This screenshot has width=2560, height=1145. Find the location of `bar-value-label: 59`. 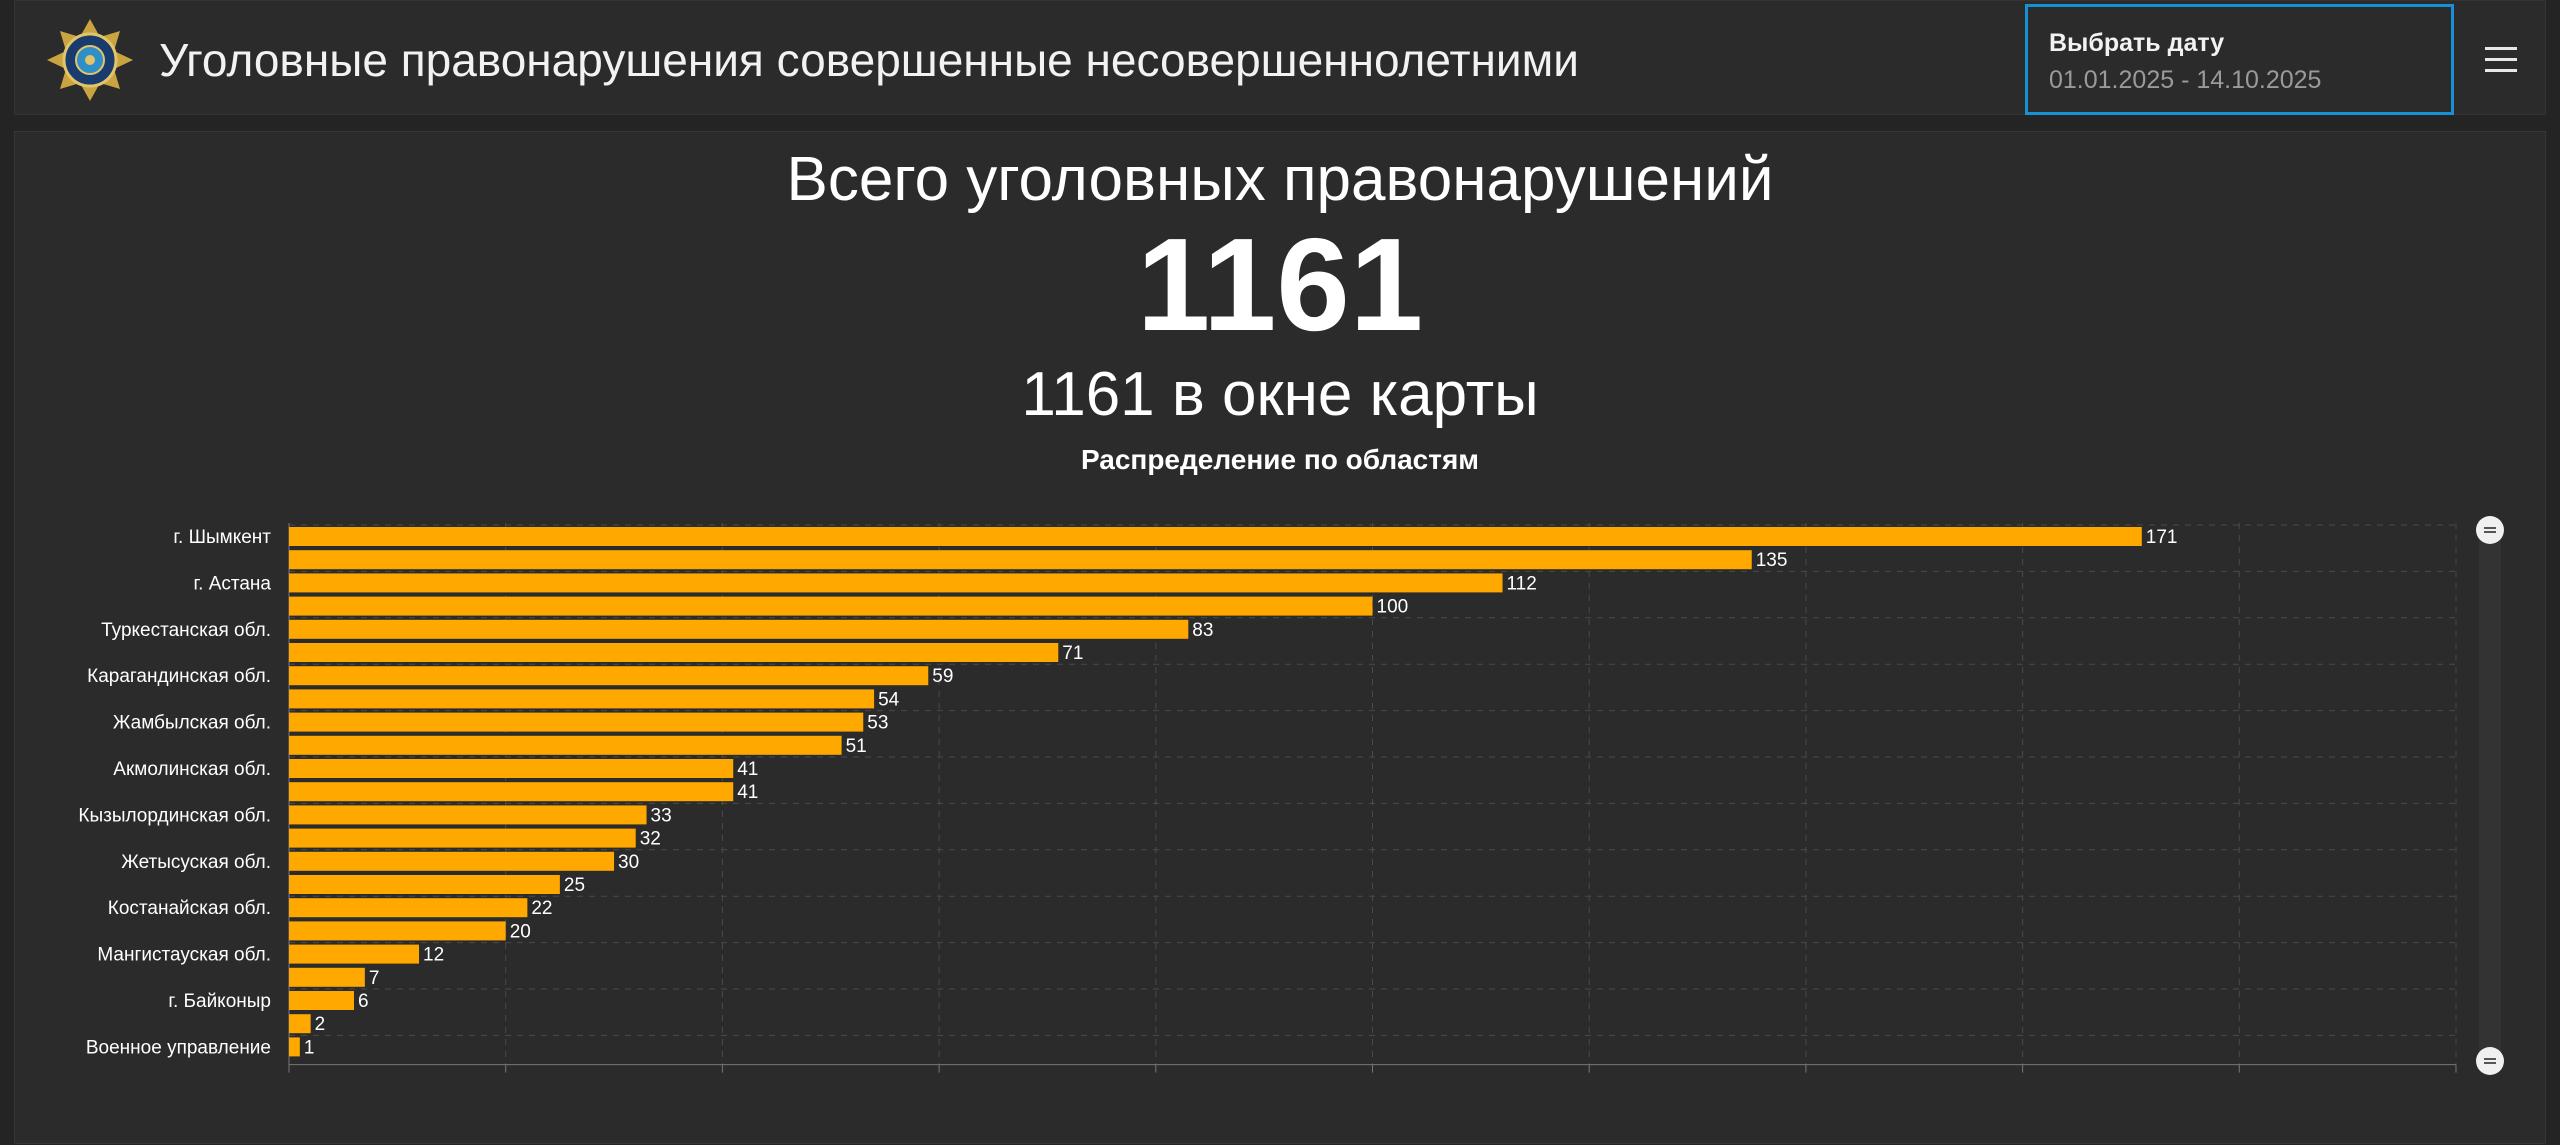

bar-value-label: 59 is located at coordinates (942, 676).